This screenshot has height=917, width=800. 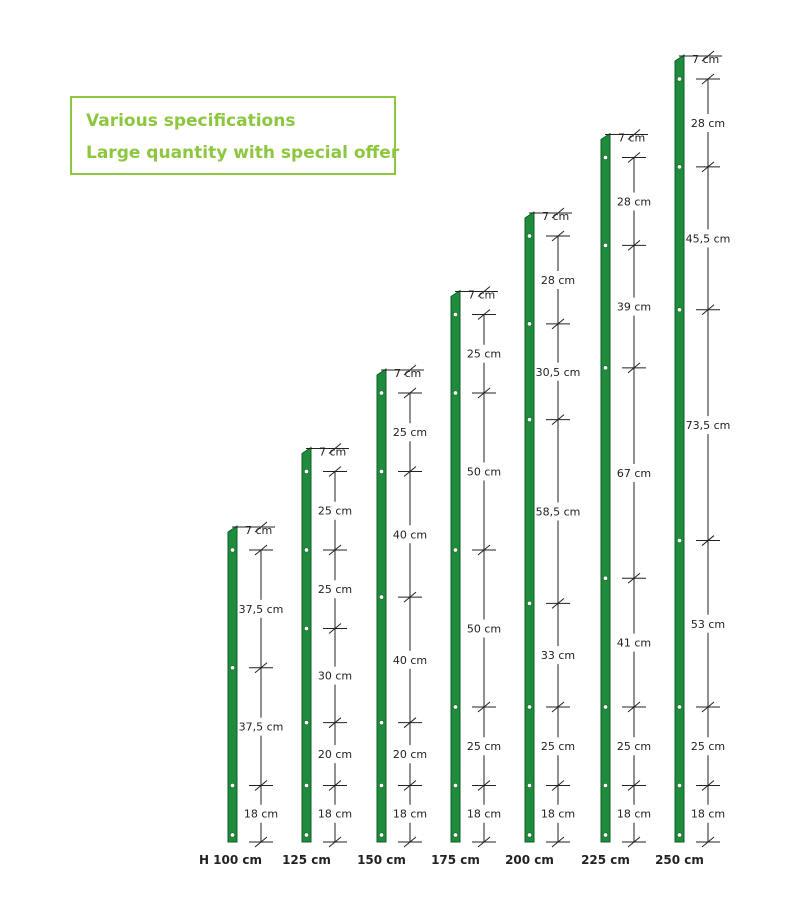 I want to click on banner-line-offer: Large quantity with special offer, so click(x=243, y=153).